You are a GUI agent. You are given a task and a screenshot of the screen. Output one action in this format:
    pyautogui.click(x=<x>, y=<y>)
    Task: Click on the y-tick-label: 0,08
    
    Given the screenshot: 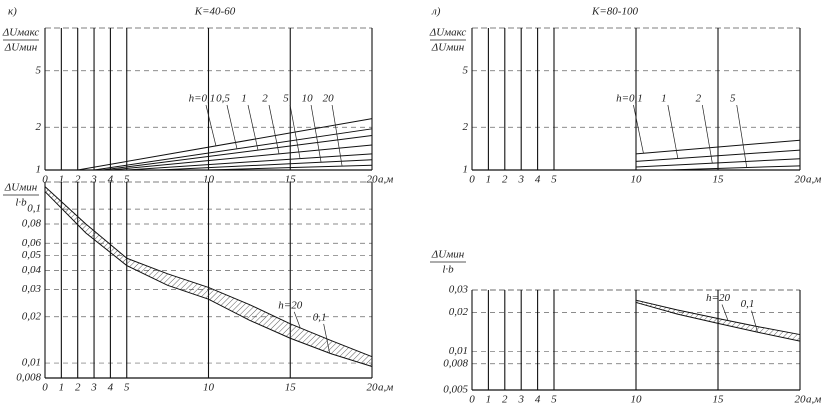 What is the action you would take?
    pyautogui.click(x=32, y=224)
    